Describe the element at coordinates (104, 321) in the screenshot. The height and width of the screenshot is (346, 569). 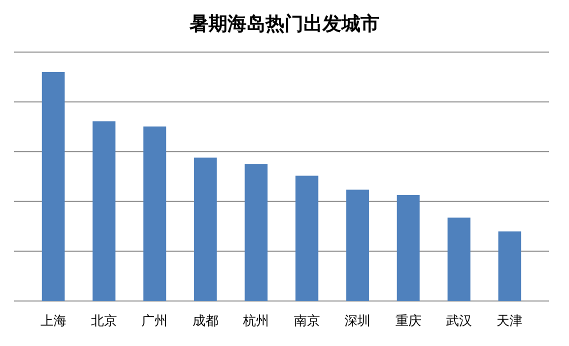
I see `x-tick-label: 北京` at that location.